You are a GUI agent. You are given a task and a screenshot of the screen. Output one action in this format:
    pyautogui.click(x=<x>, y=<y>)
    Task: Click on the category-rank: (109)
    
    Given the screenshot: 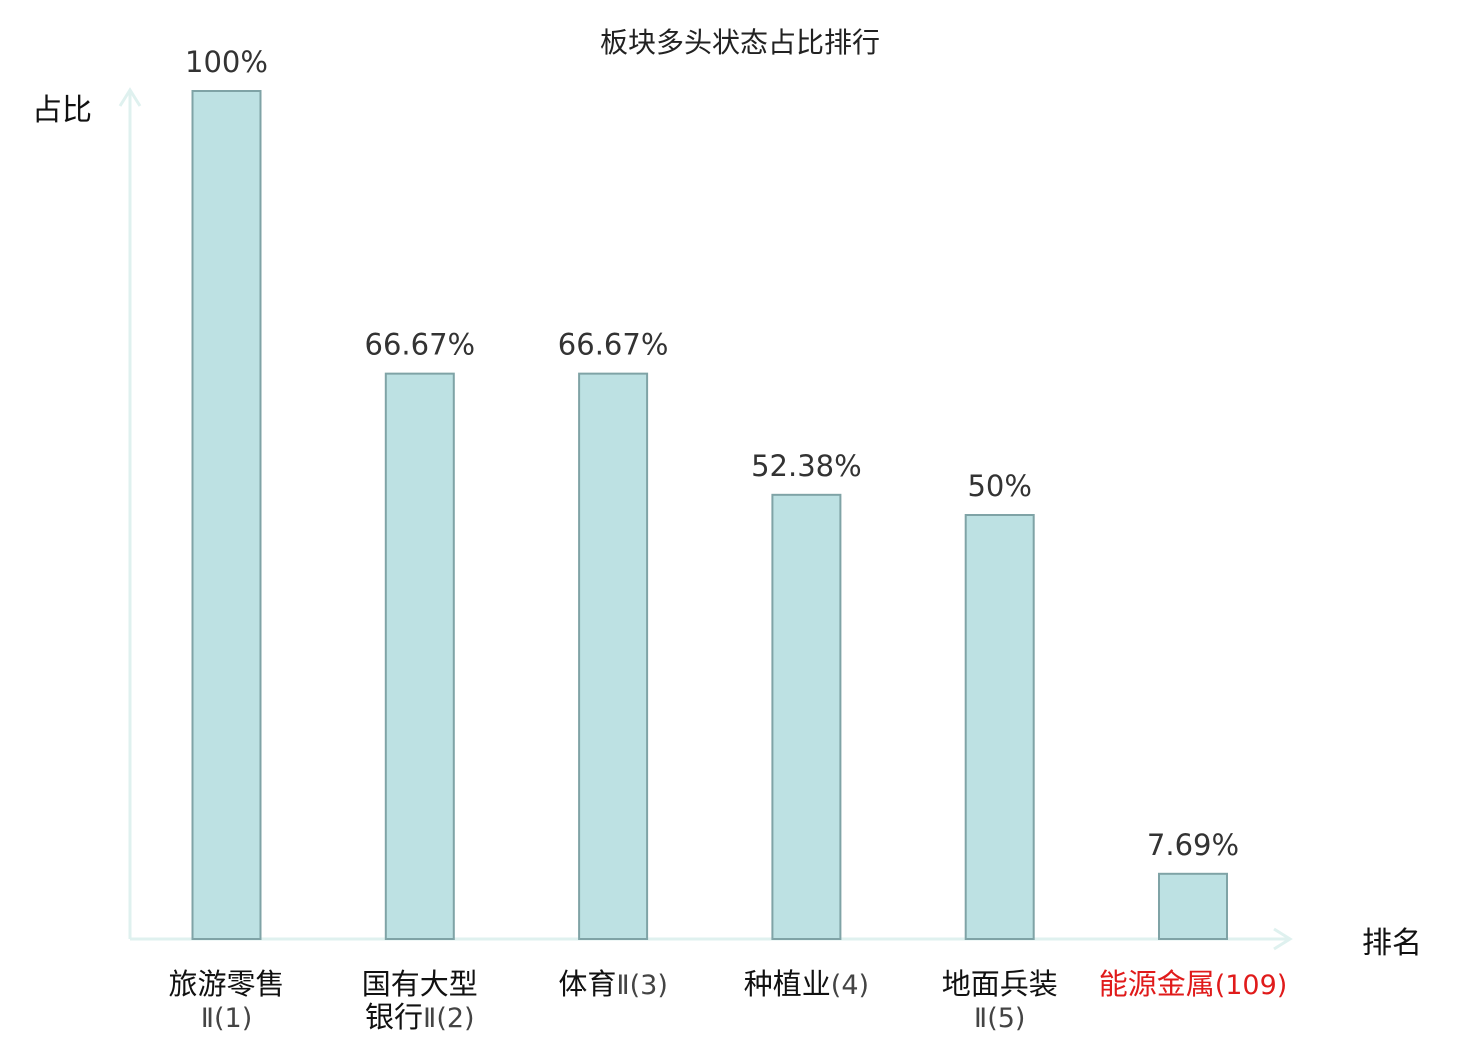 What is the action you would take?
    pyautogui.click(x=1251, y=985)
    